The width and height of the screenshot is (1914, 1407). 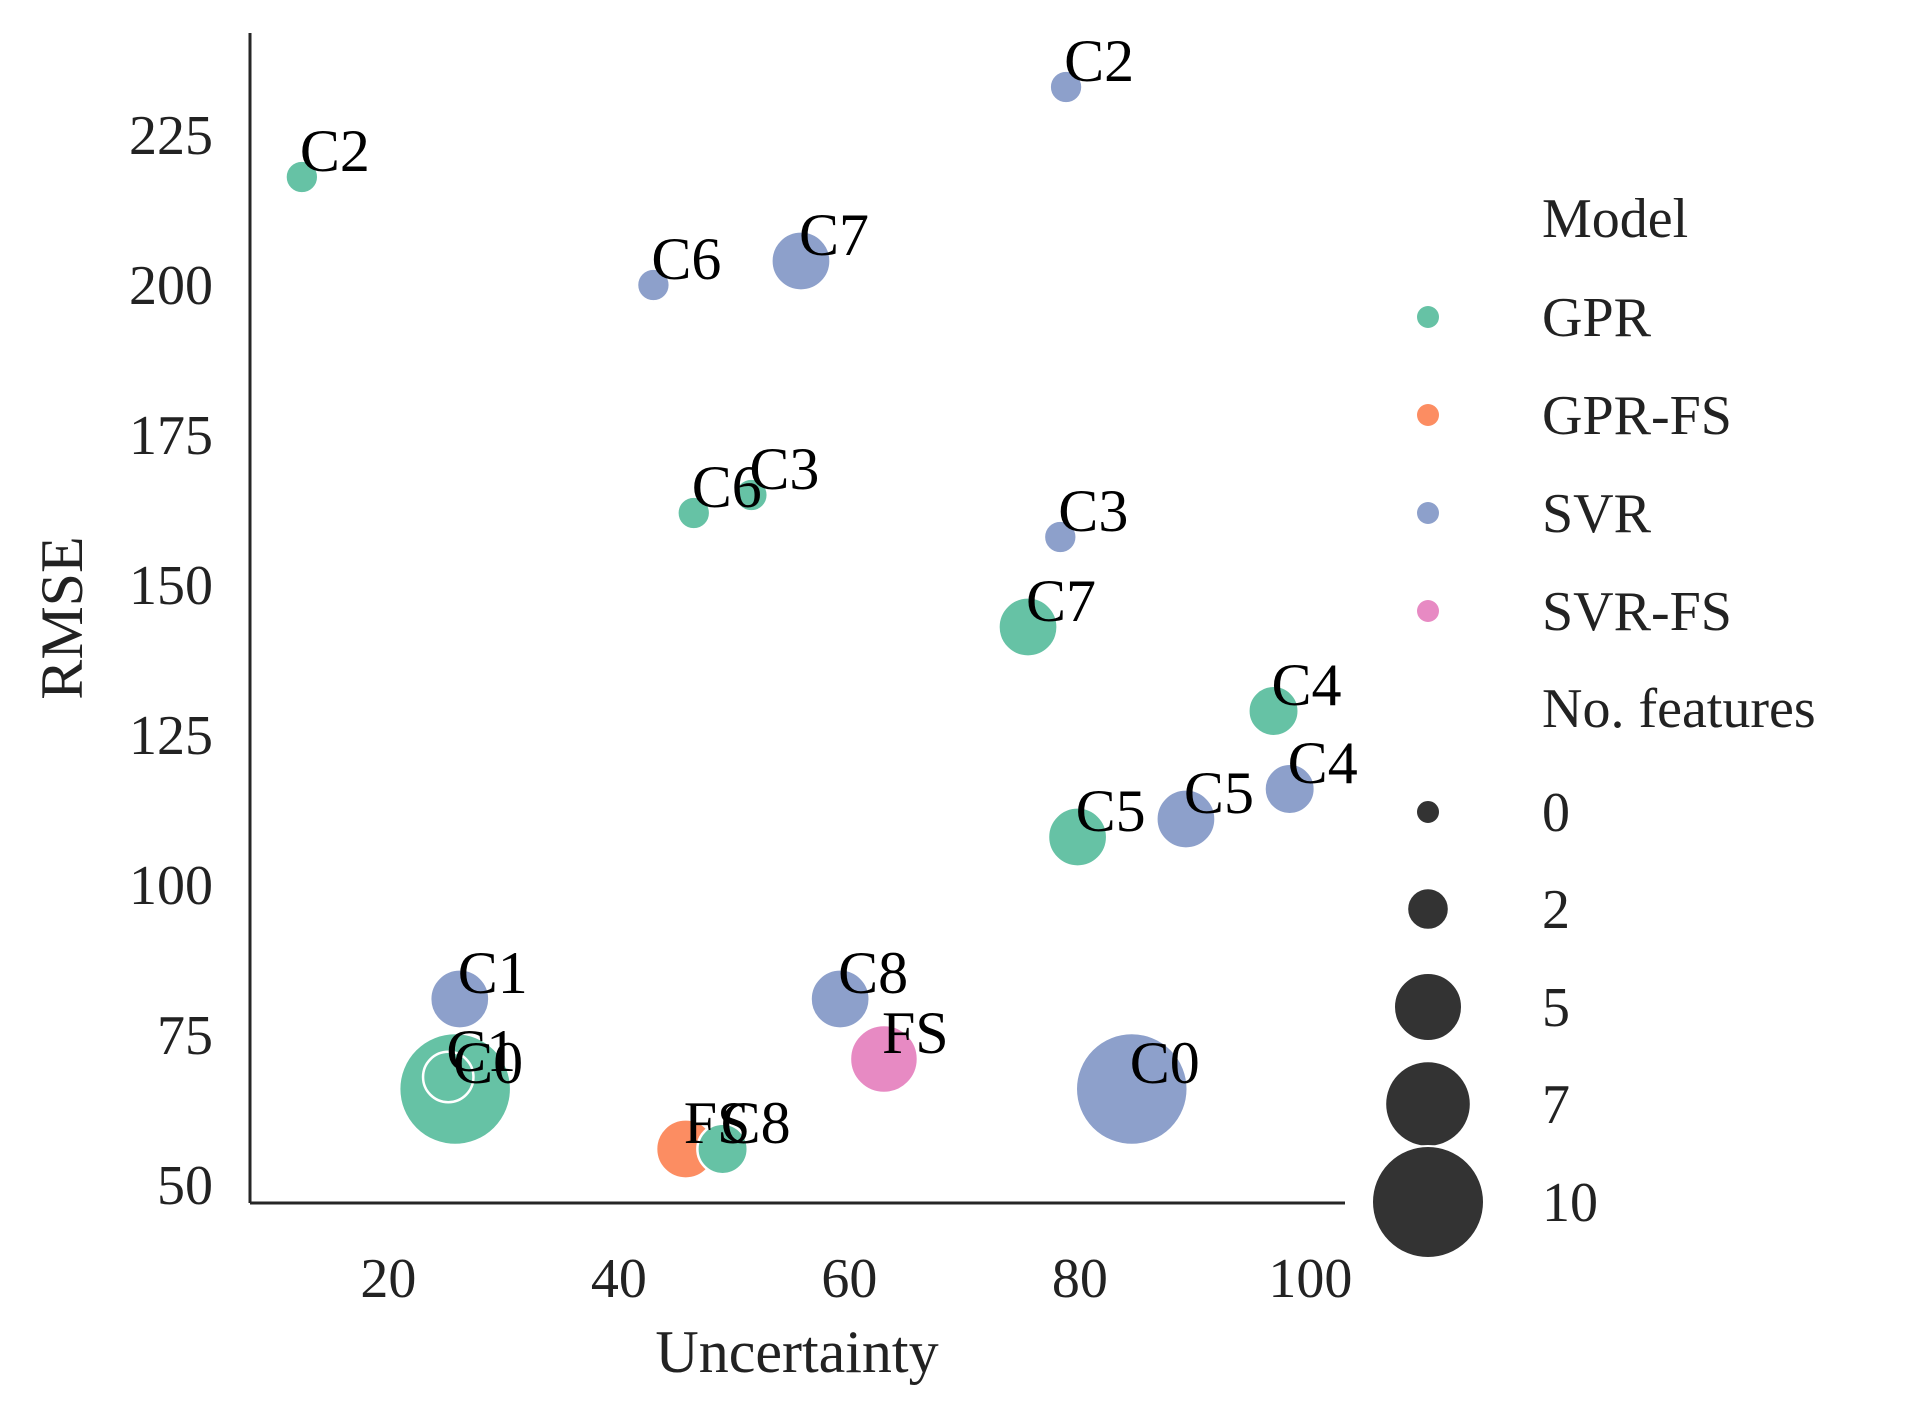 I want to click on point-label-svr-c7: C7, so click(x=834, y=235).